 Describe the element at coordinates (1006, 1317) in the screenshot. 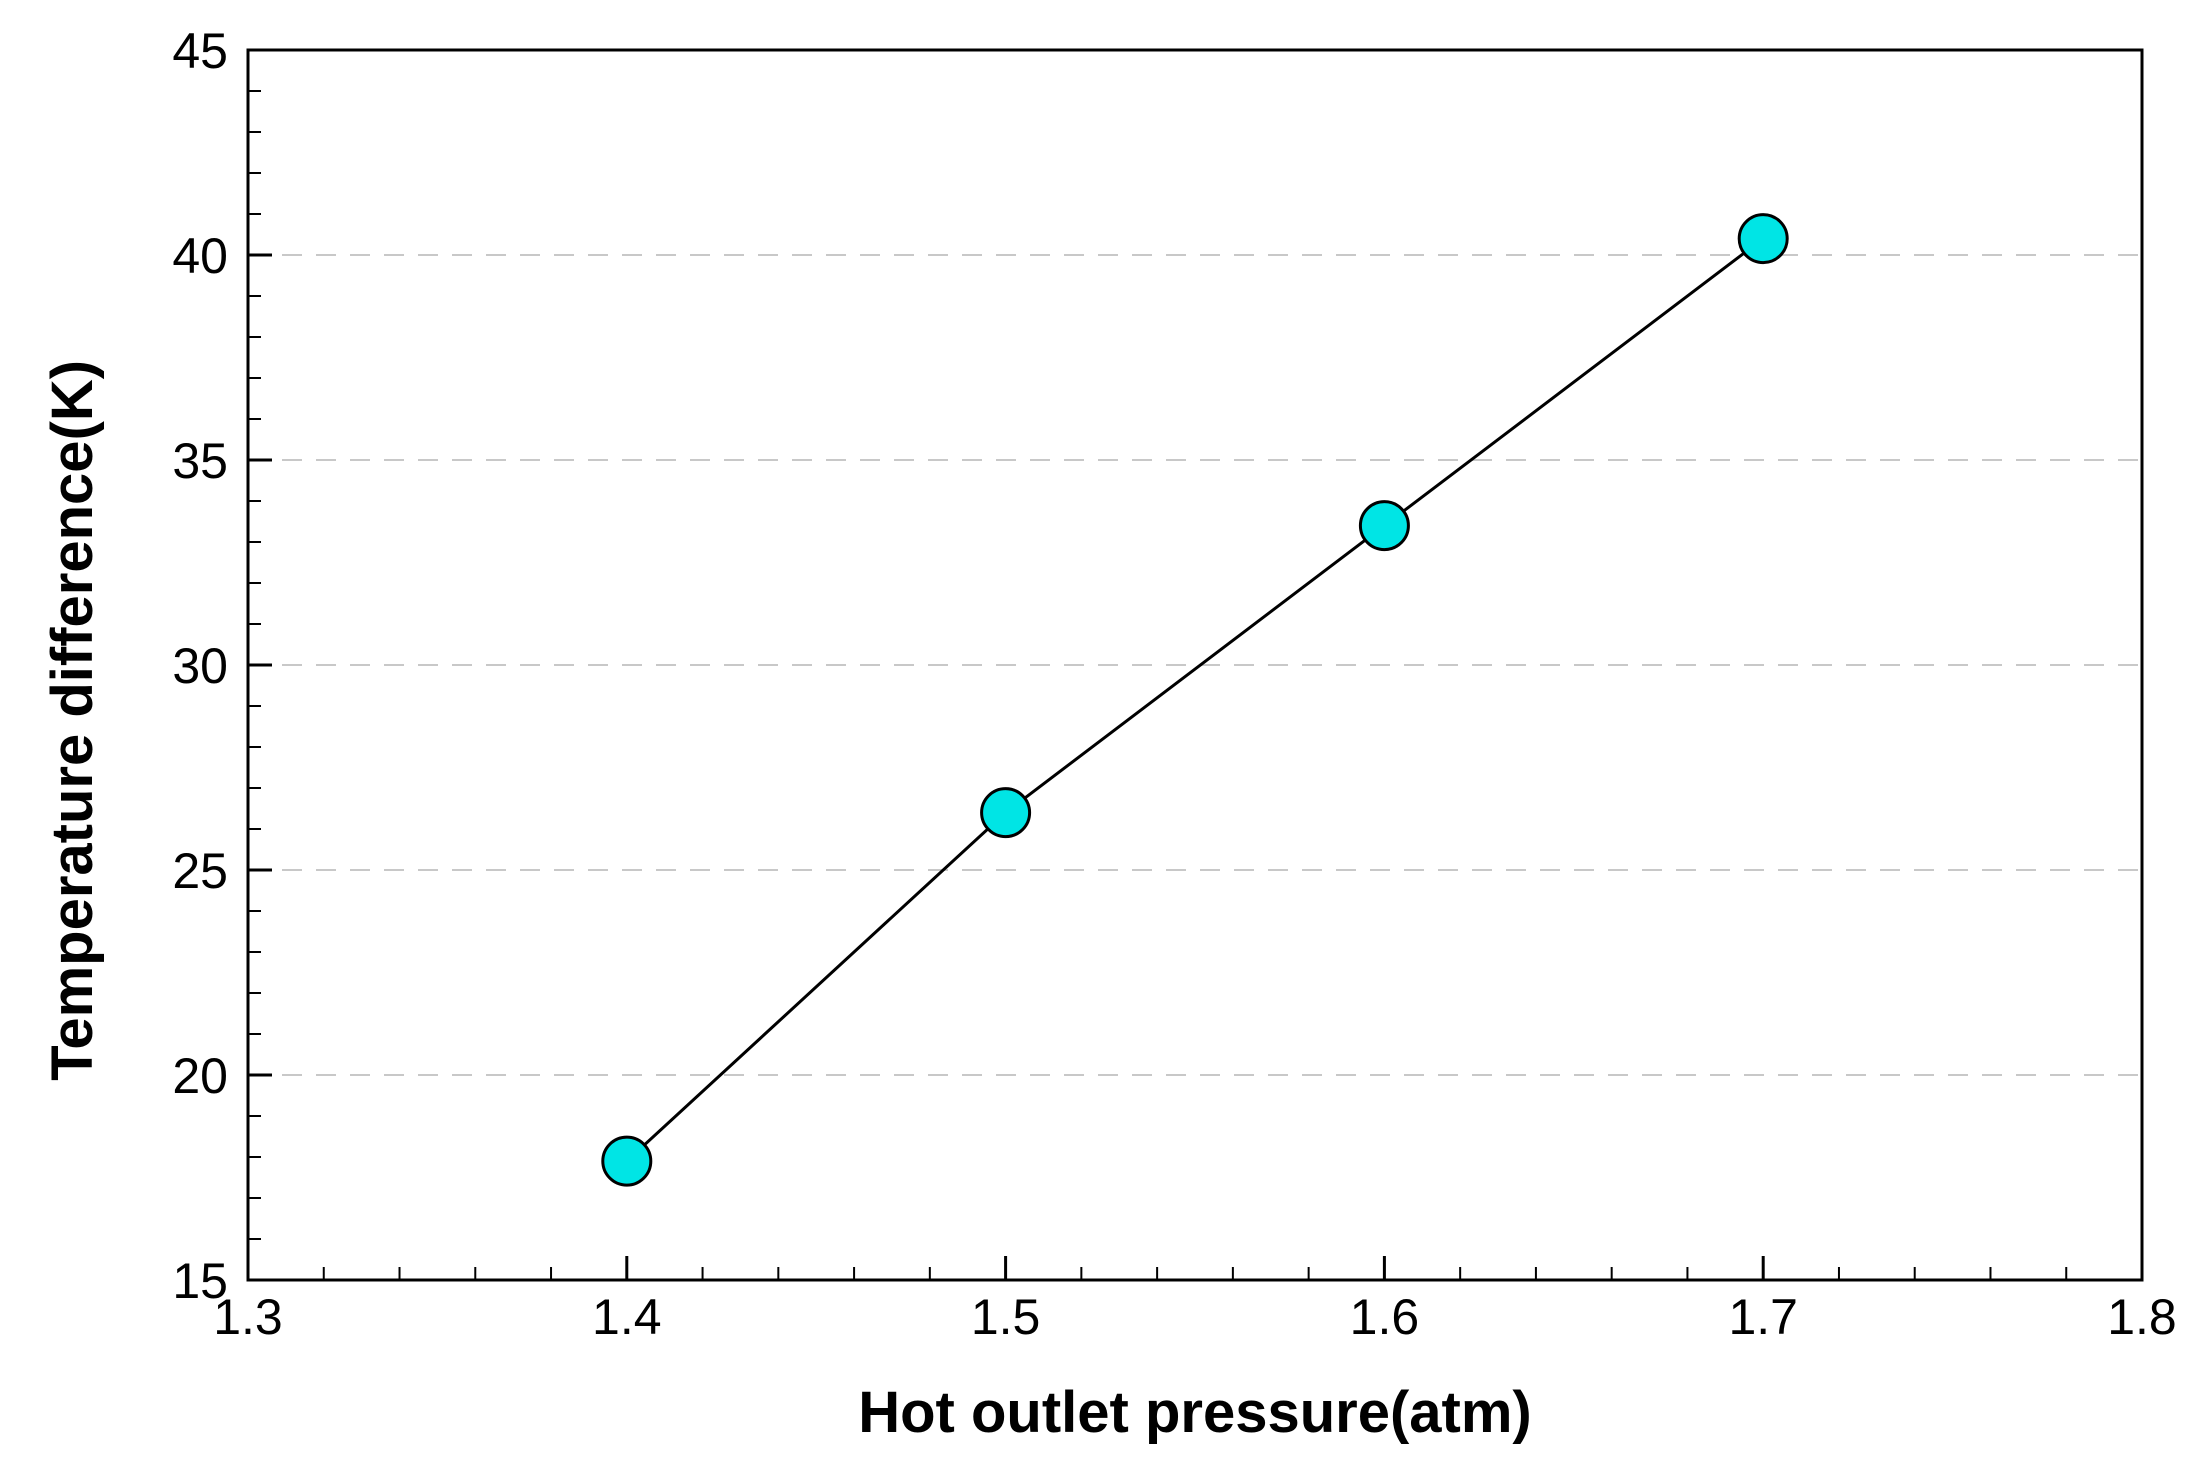

I see `x-tick-label: 1.5` at that location.